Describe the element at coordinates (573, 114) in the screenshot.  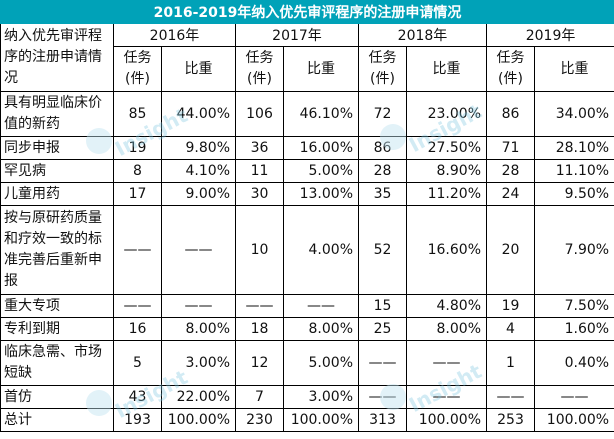
I see `ratio-cell: 34.00%` at that location.